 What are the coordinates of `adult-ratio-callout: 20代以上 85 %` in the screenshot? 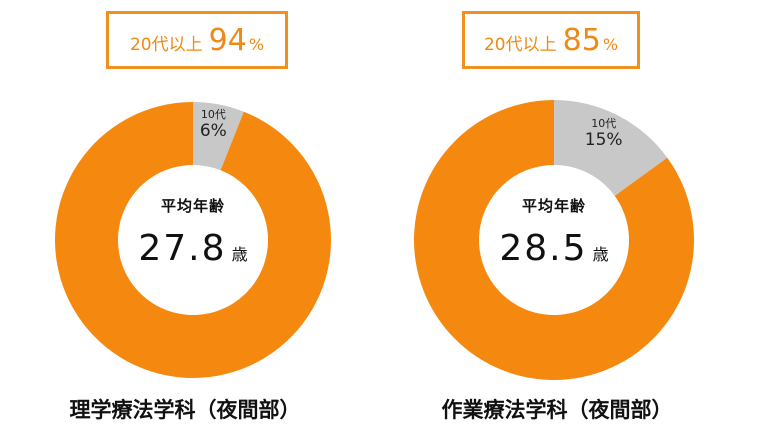 It's located at (551, 40).